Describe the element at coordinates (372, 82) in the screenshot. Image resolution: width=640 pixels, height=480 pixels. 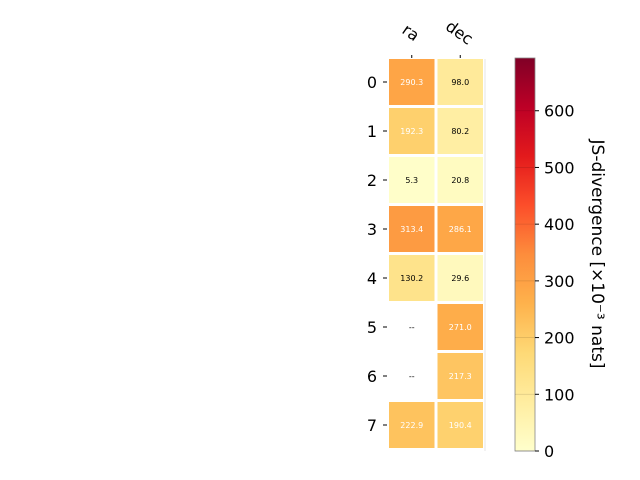
I see `row-label: 0` at that location.